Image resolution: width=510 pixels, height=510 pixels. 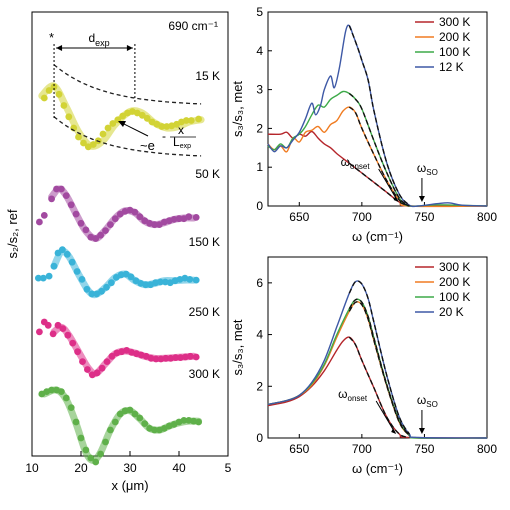 What do you see at coordinates (259, 90) in the screenshot?
I see `y-tick-label: 3` at bounding box center [259, 90].